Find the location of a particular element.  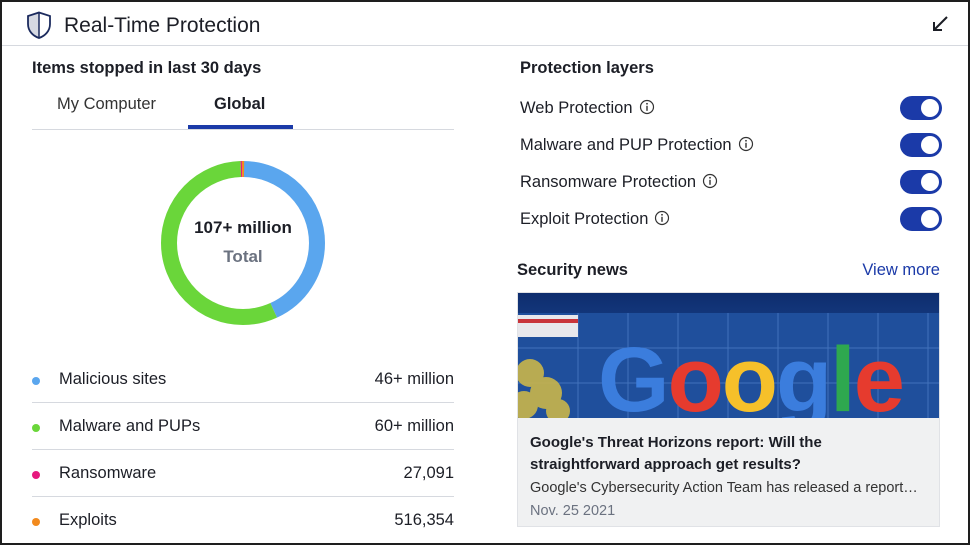

security-news-heading: Security news is located at coordinates (572, 270).